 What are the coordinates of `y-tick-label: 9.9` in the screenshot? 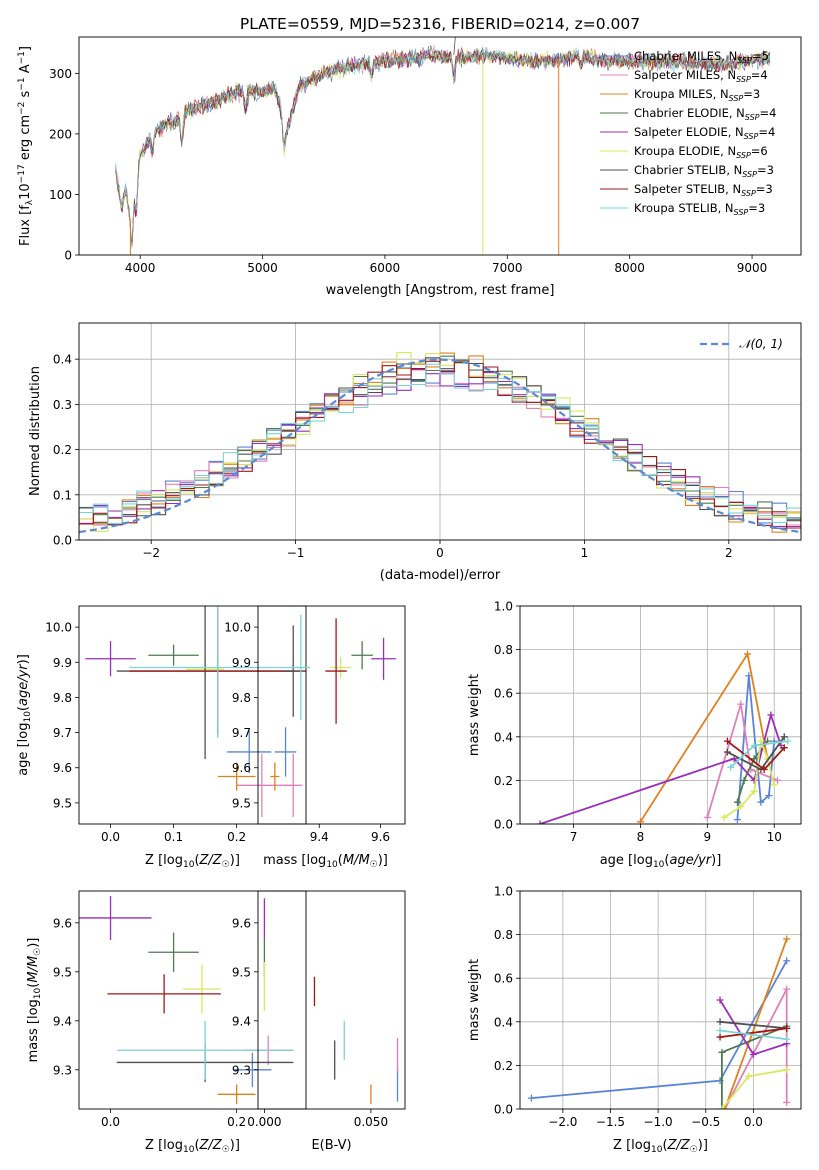 It's located at (241, 663).